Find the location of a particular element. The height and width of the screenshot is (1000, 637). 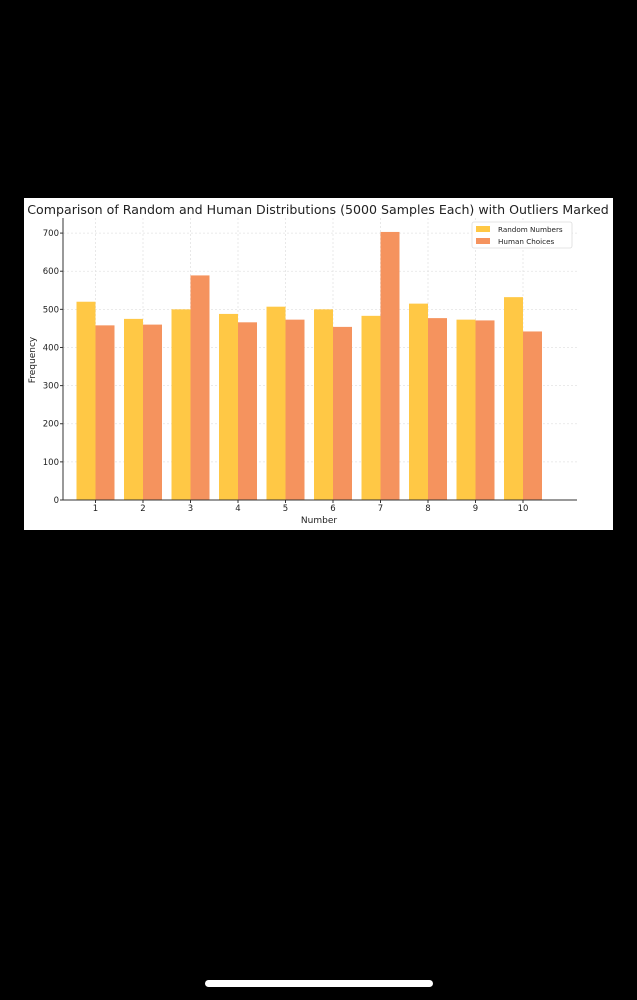

legend-label-random-numbers: Random Numbers is located at coordinates (530, 229).